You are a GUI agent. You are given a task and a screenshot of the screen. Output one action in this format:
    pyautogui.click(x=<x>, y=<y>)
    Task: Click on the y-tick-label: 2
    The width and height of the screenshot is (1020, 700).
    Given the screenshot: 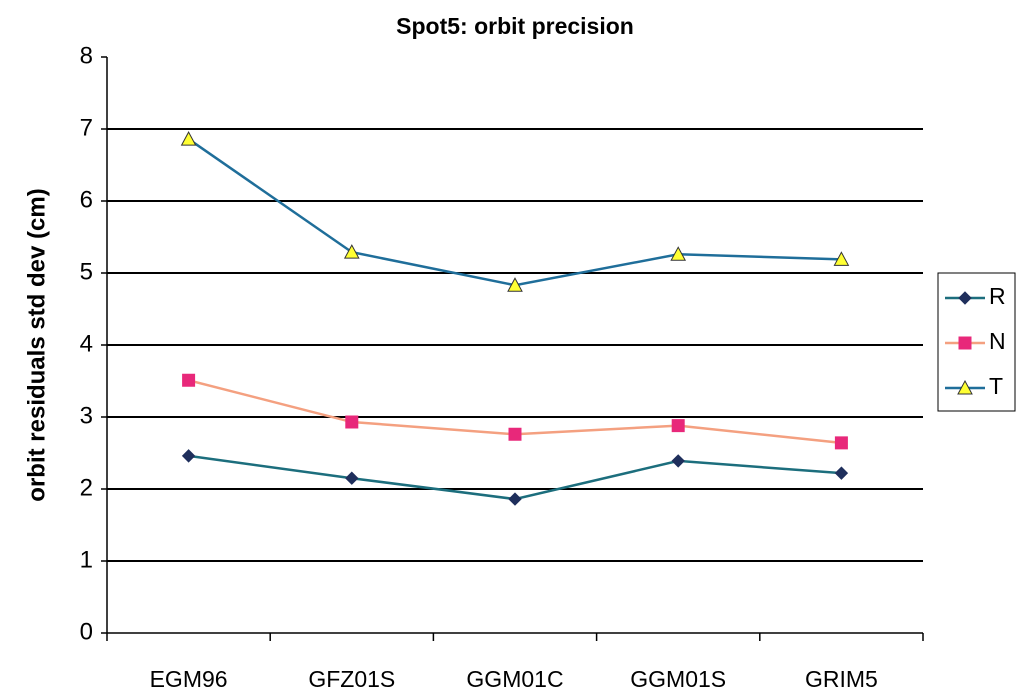 What is the action you would take?
    pyautogui.click(x=86, y=487)
    